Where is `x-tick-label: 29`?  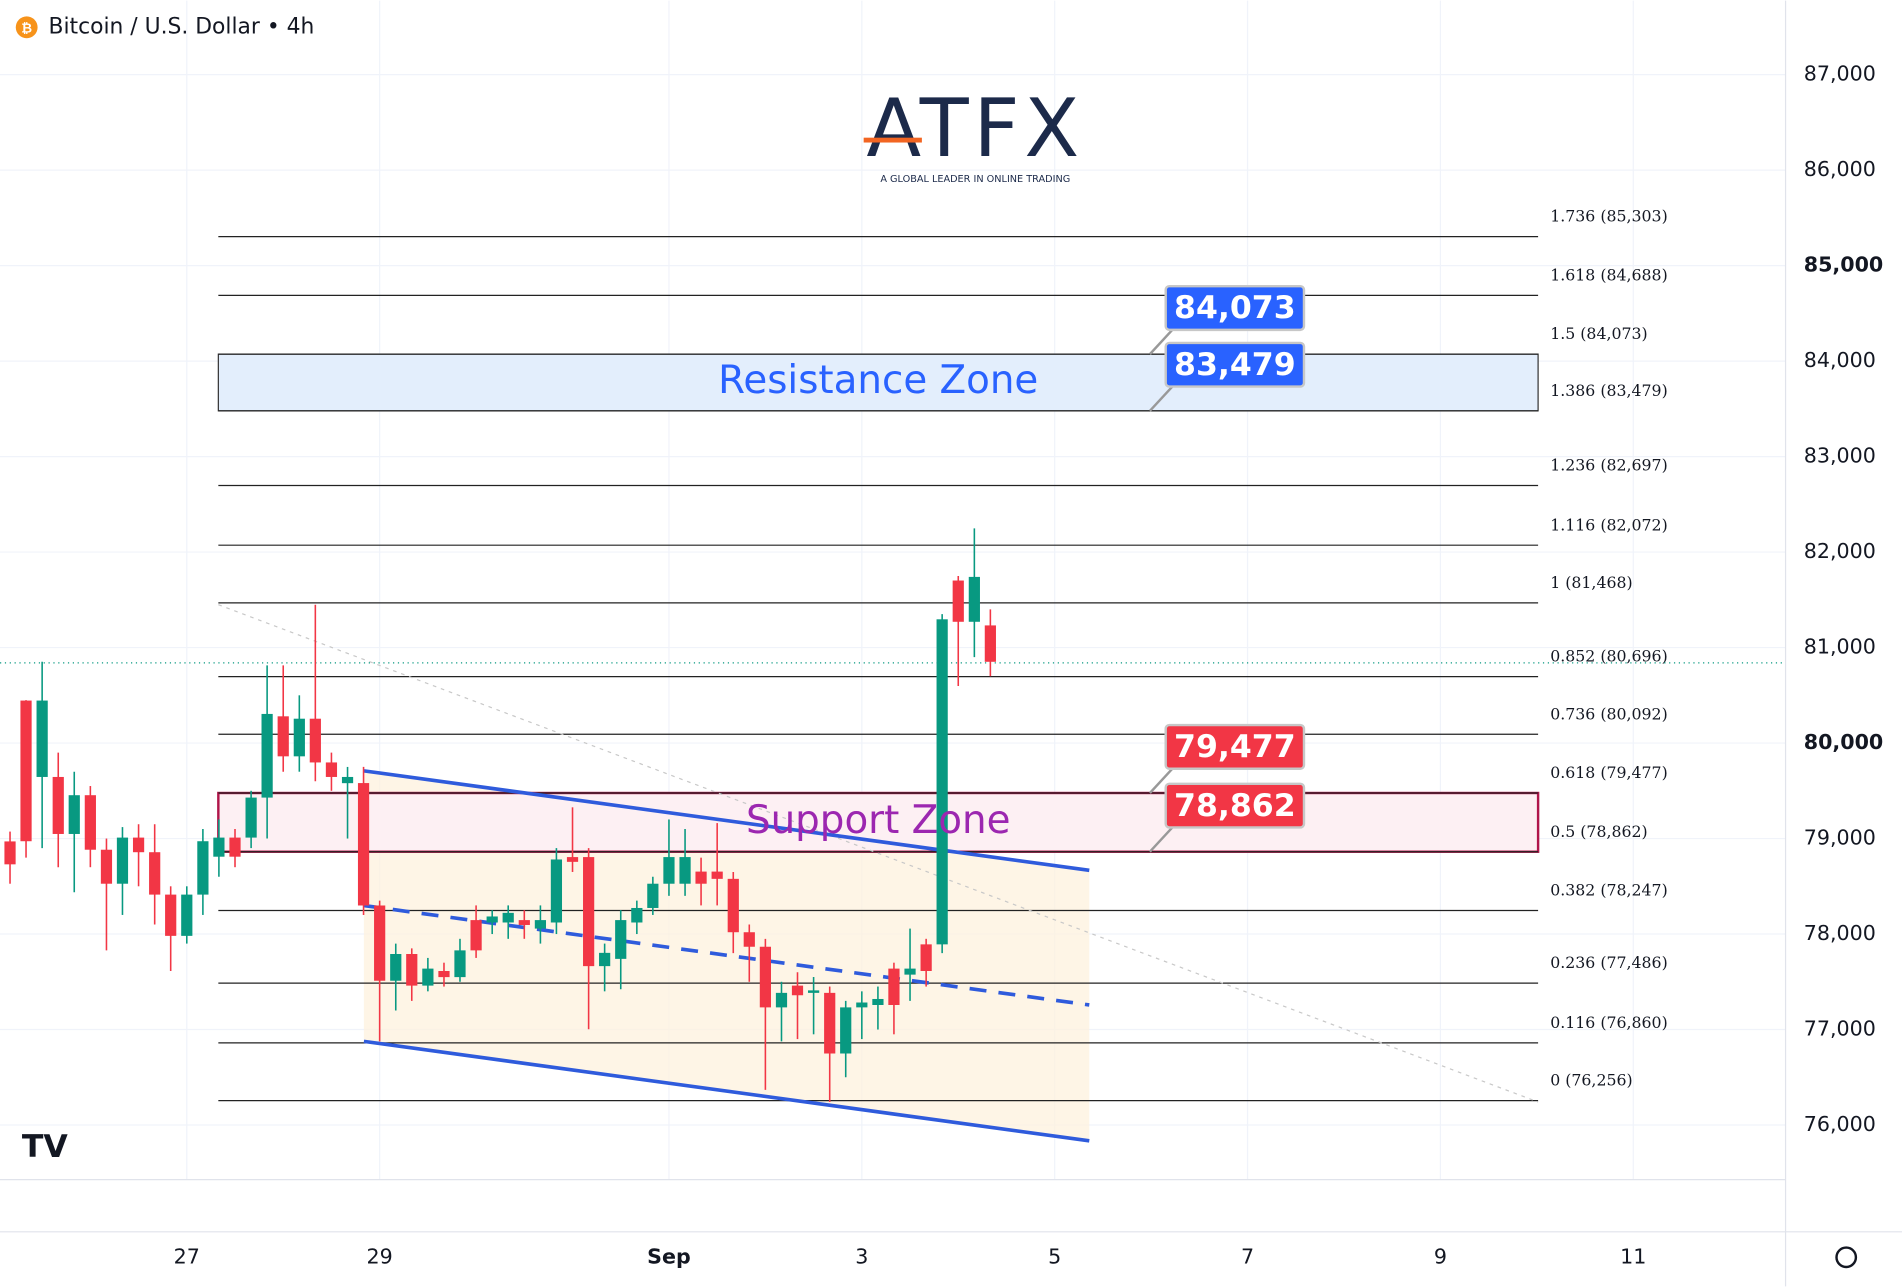 x-tick-label: 29 is located at coordinates (380, 1256).